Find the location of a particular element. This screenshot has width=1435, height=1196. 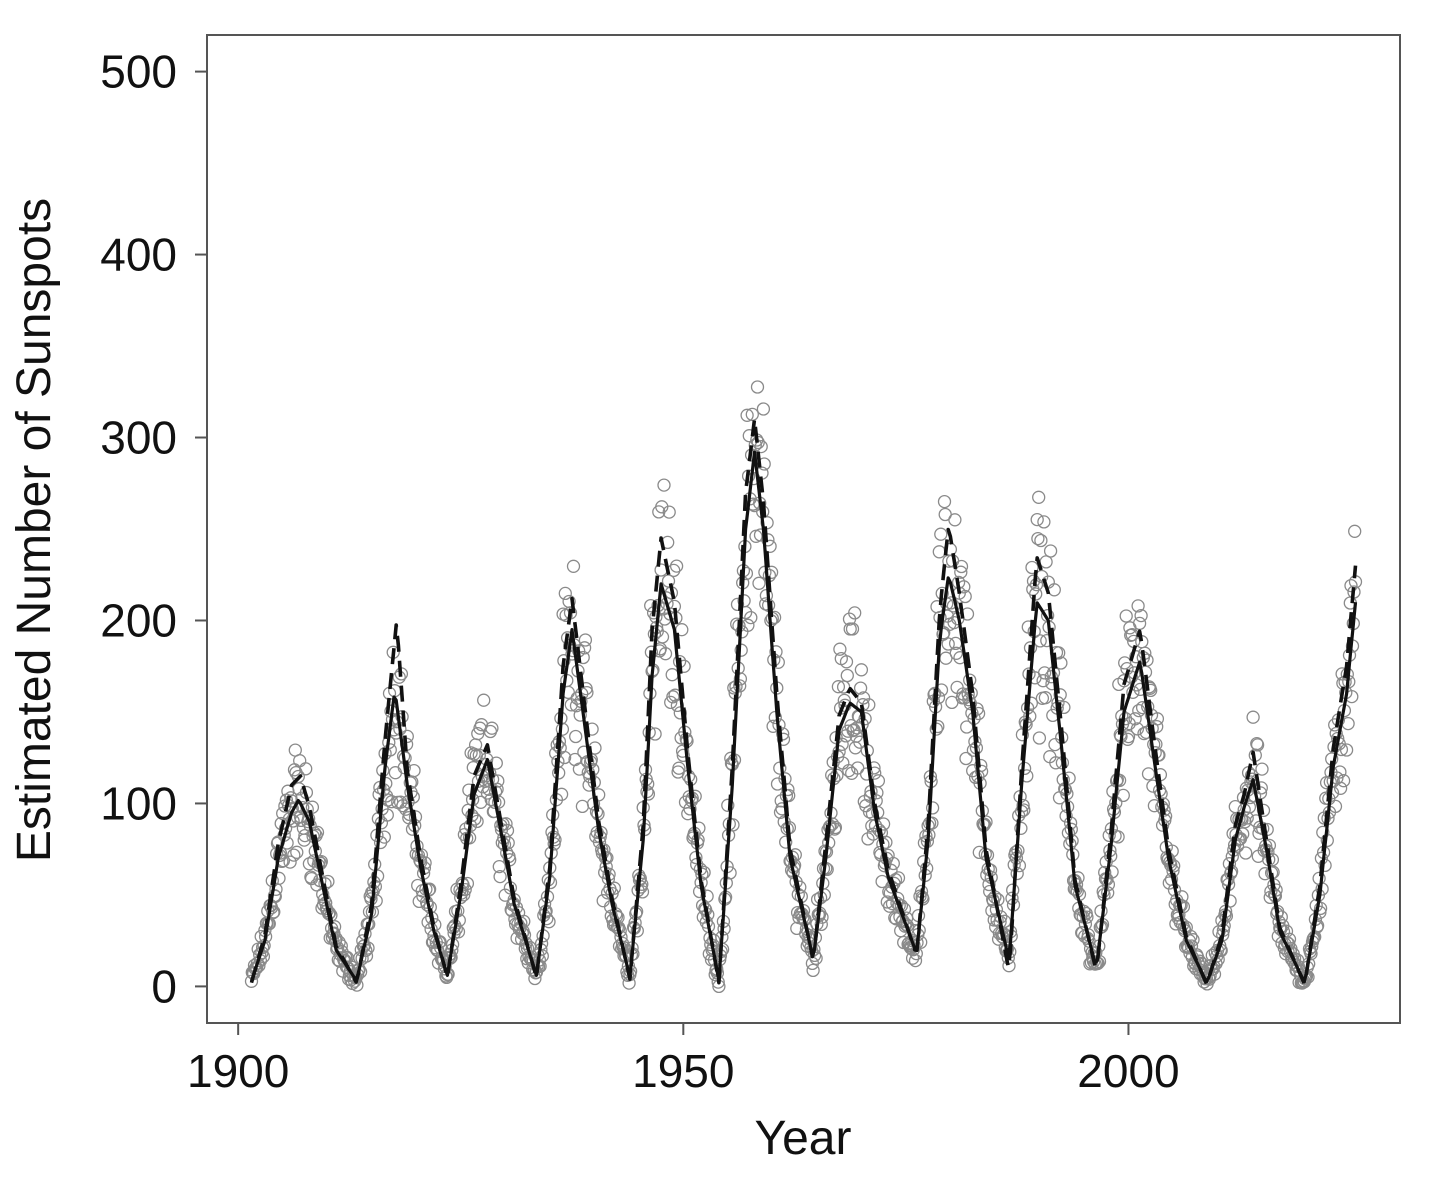

y-tick-label: 300 is located at coordinates (138, 438).